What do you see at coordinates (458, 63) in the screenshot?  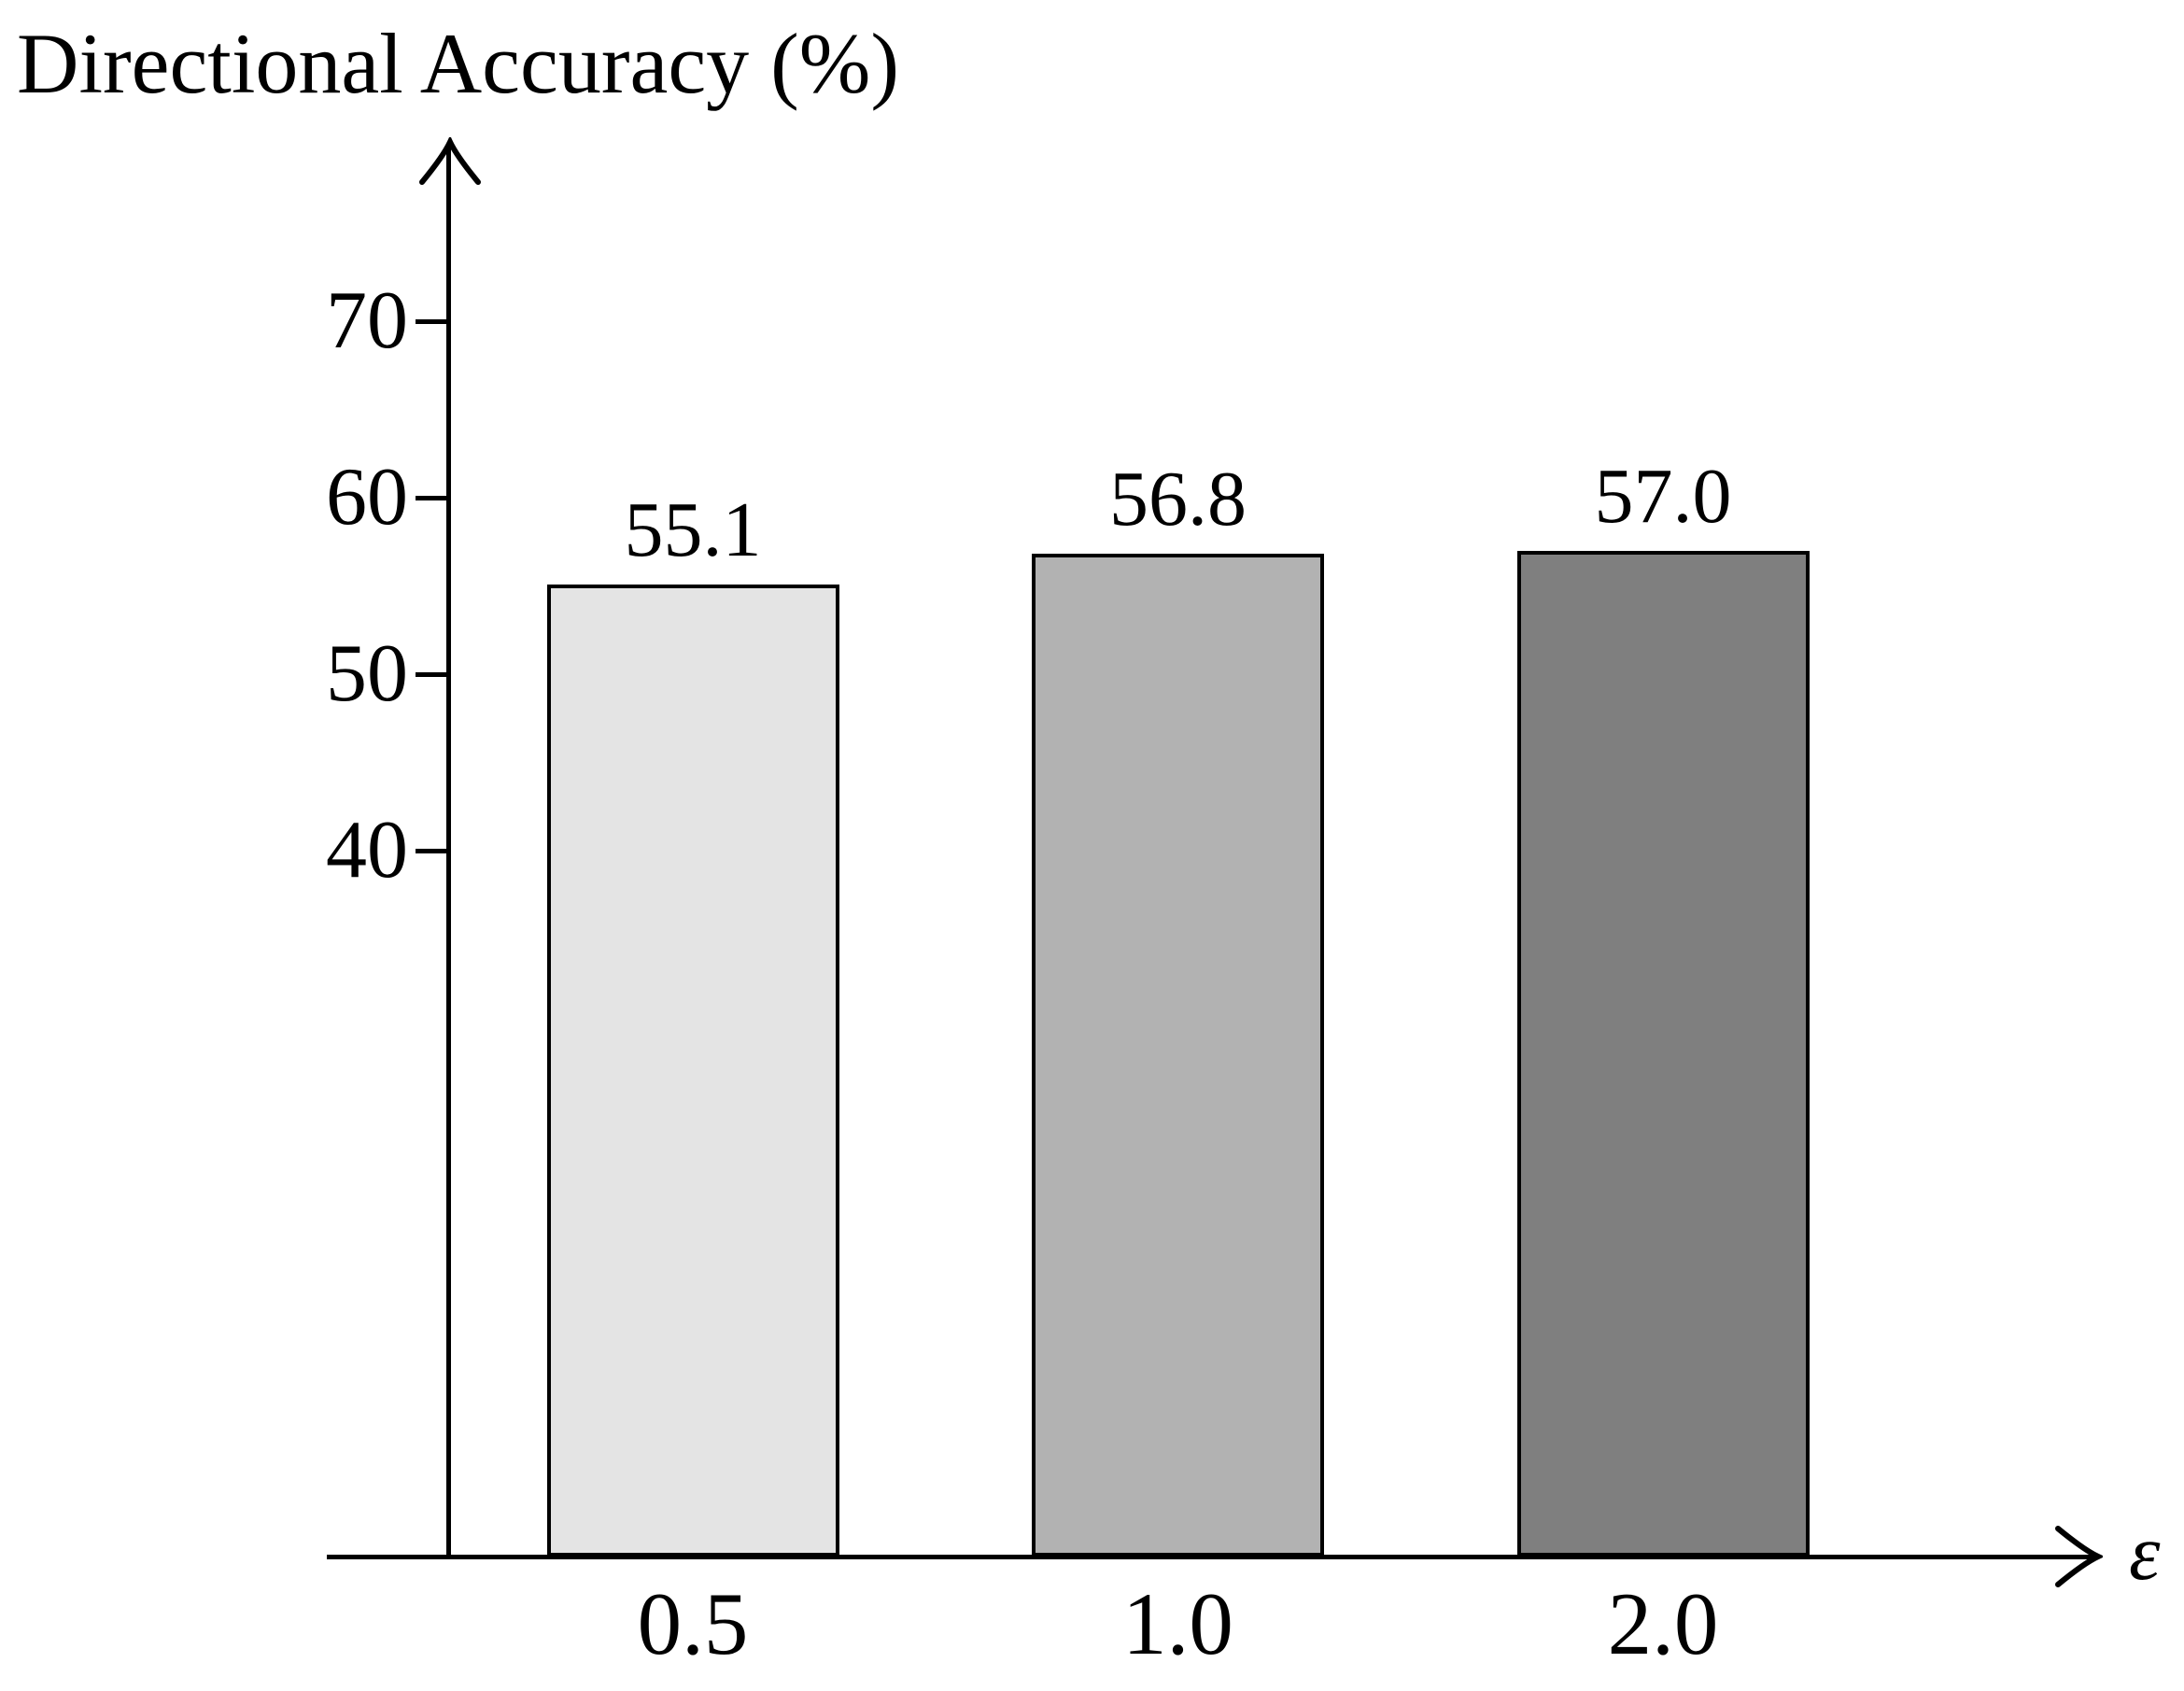 I see `chart-title: Directional Accuracy (%)` at bounding box center [458, 63].